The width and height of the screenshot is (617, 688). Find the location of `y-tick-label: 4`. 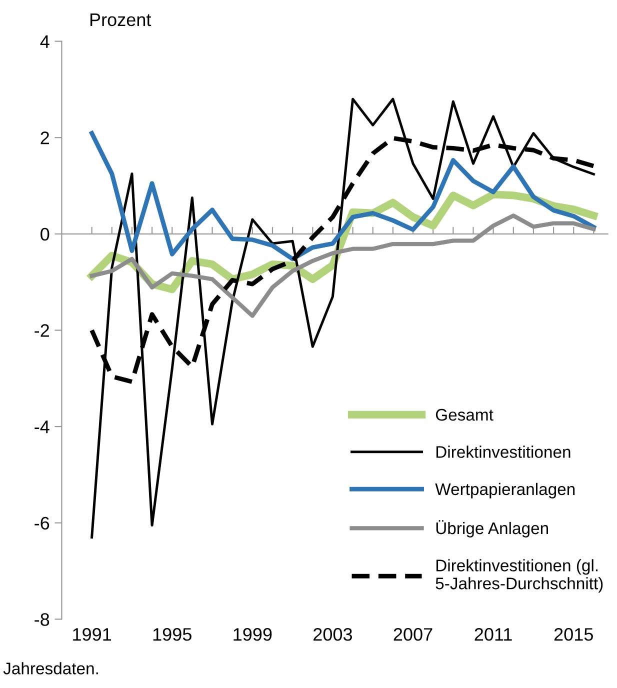

y-tick-label: 4 is located at coordinates (45, 41).